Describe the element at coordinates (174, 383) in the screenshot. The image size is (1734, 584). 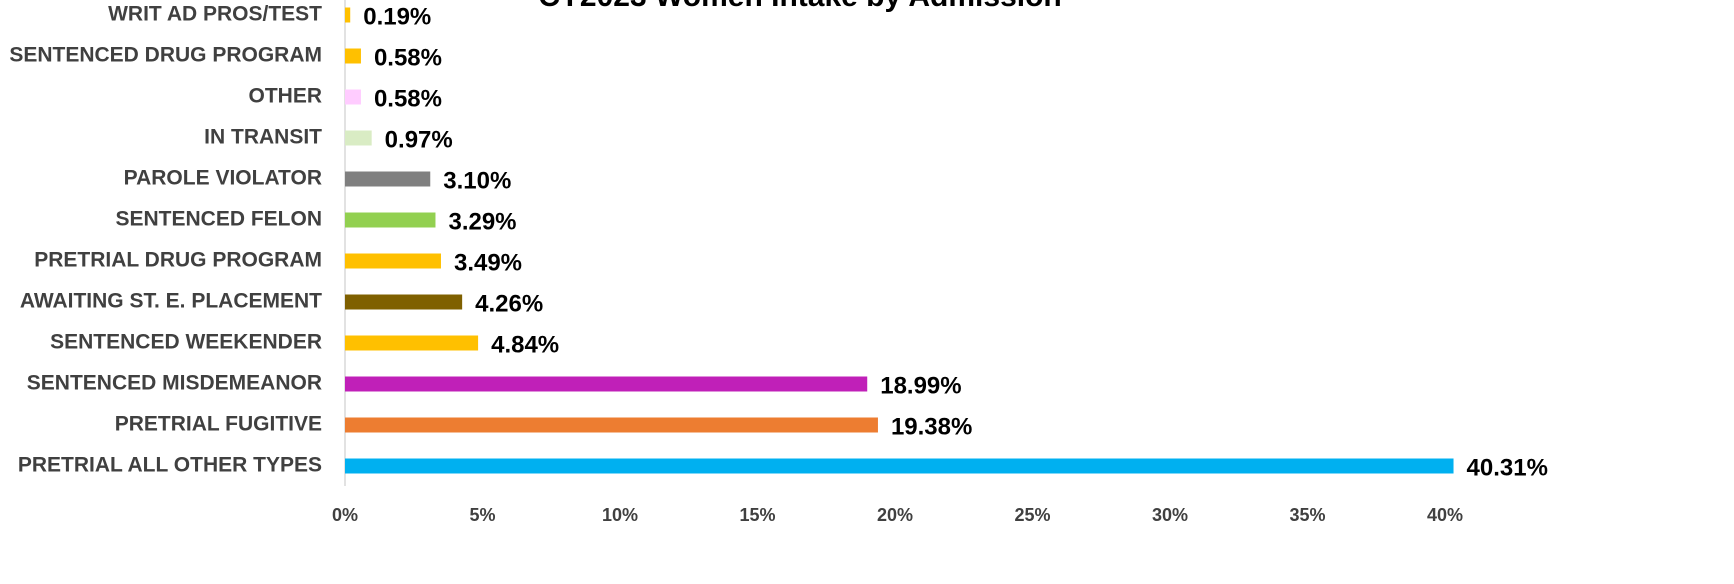
I see `y-tick-label: SENTENCED MISDEMEANOR` at that location.